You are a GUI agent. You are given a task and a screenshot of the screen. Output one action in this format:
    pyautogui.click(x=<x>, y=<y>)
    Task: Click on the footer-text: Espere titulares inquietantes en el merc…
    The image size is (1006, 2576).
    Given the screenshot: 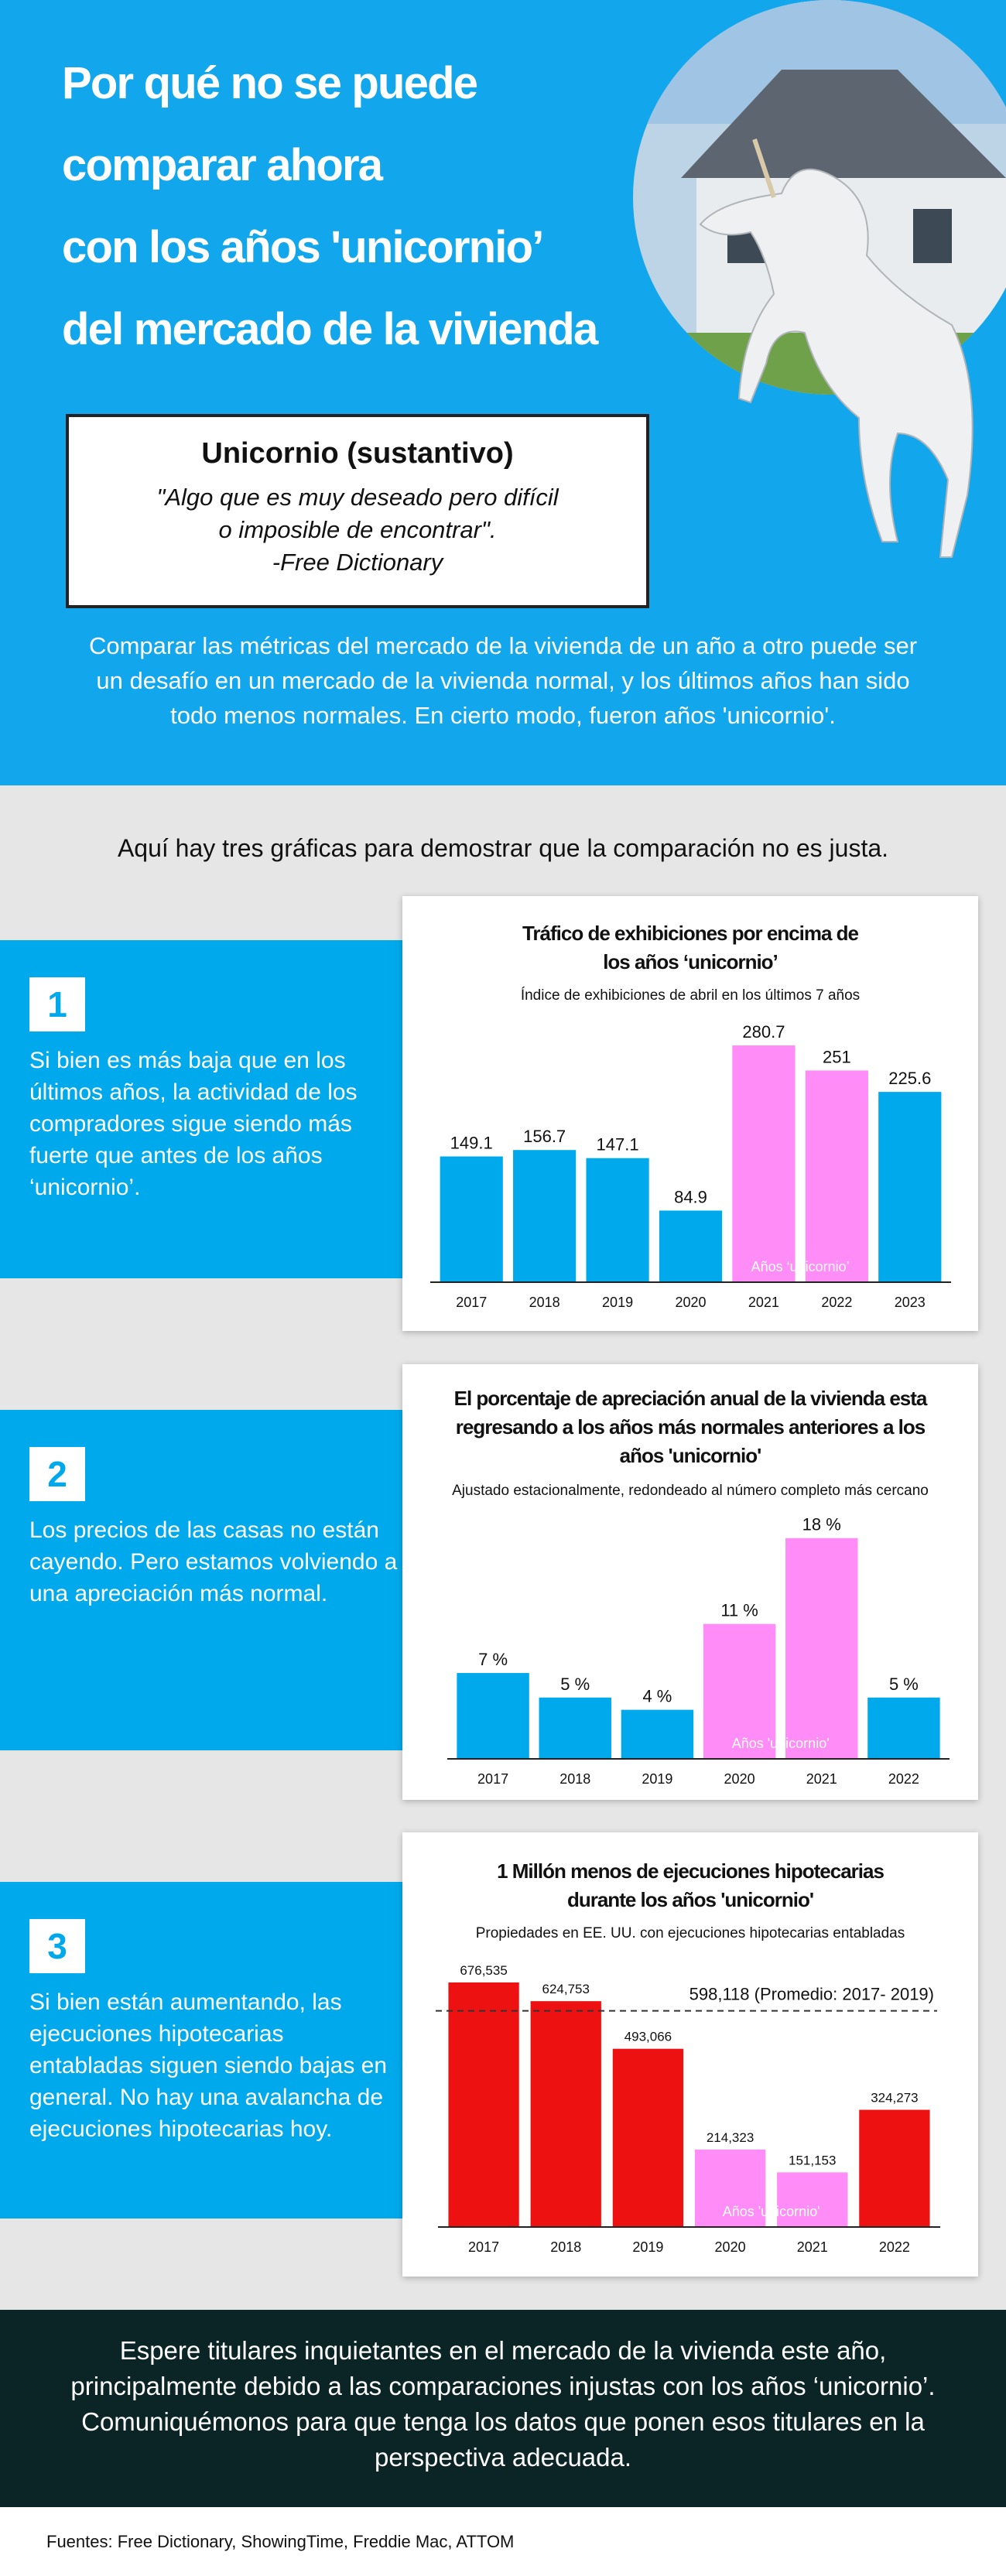 What is the action you would take?
    pyautogui.click(x=503, y=2404)
    